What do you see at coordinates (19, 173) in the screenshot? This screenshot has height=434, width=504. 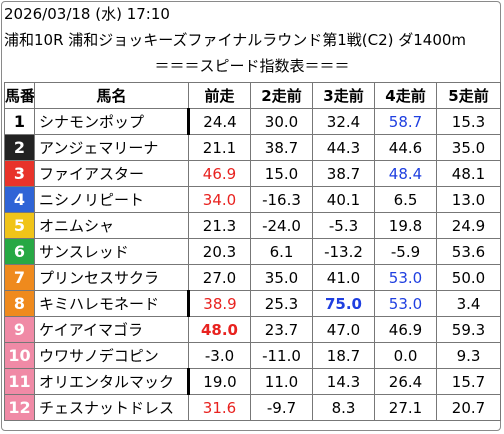 I see `horse-number-cell: 3` at bounding box center [19, 173].